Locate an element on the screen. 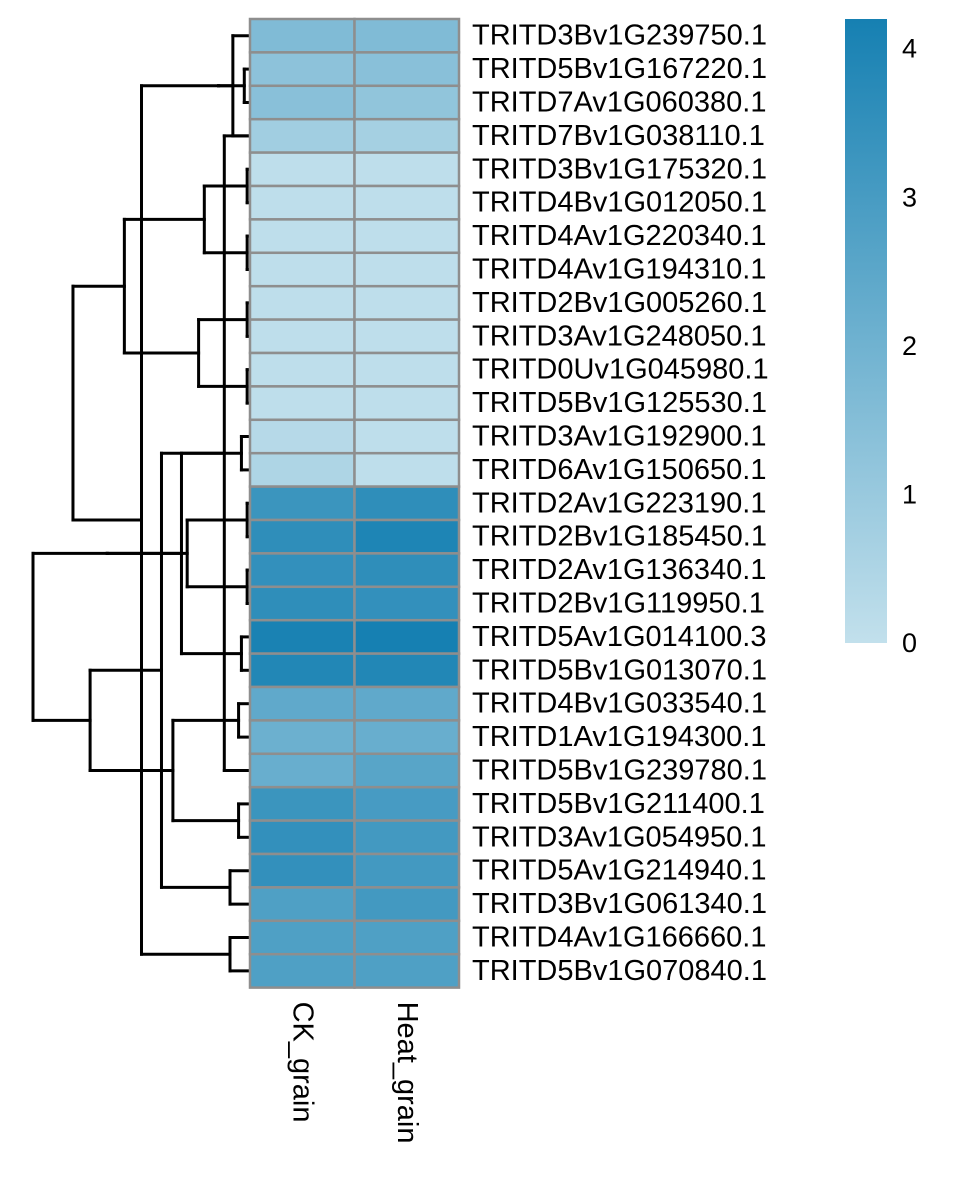  row-label: TRITD6Av1G150650.1 is located at coordinates (619, 470).